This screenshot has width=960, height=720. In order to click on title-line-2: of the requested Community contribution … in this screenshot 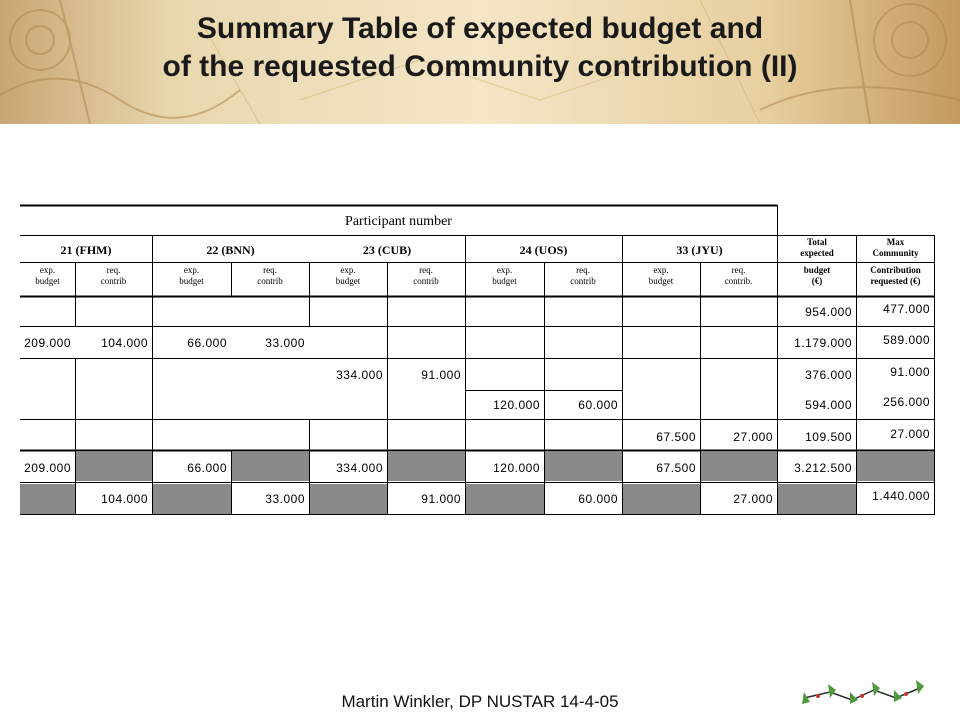, I will do `click(480, 66)`.